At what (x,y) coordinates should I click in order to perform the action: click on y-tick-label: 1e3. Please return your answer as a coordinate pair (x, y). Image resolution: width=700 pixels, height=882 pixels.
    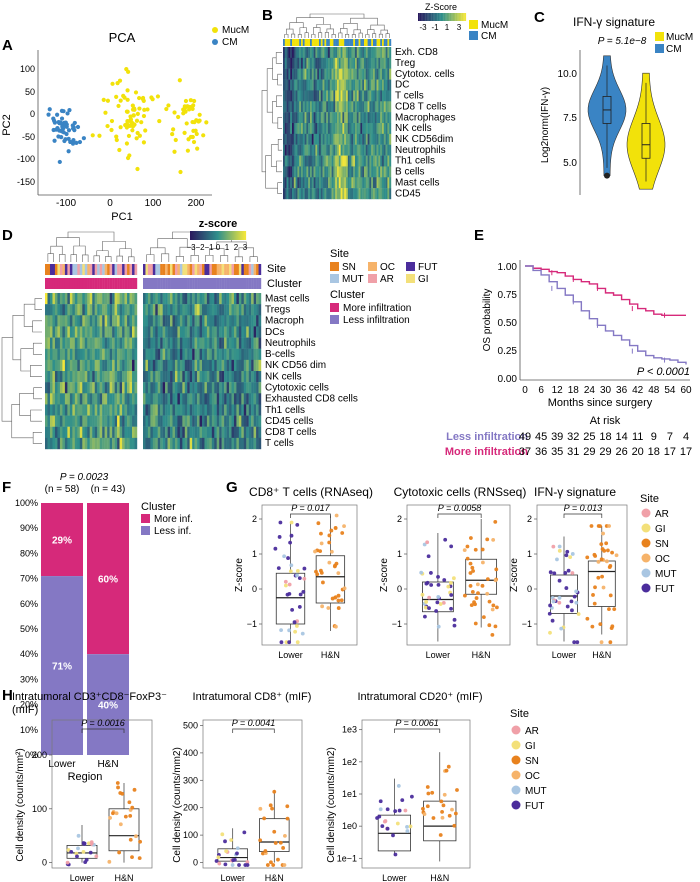
    Looking at the image, I should click on (349, 730).